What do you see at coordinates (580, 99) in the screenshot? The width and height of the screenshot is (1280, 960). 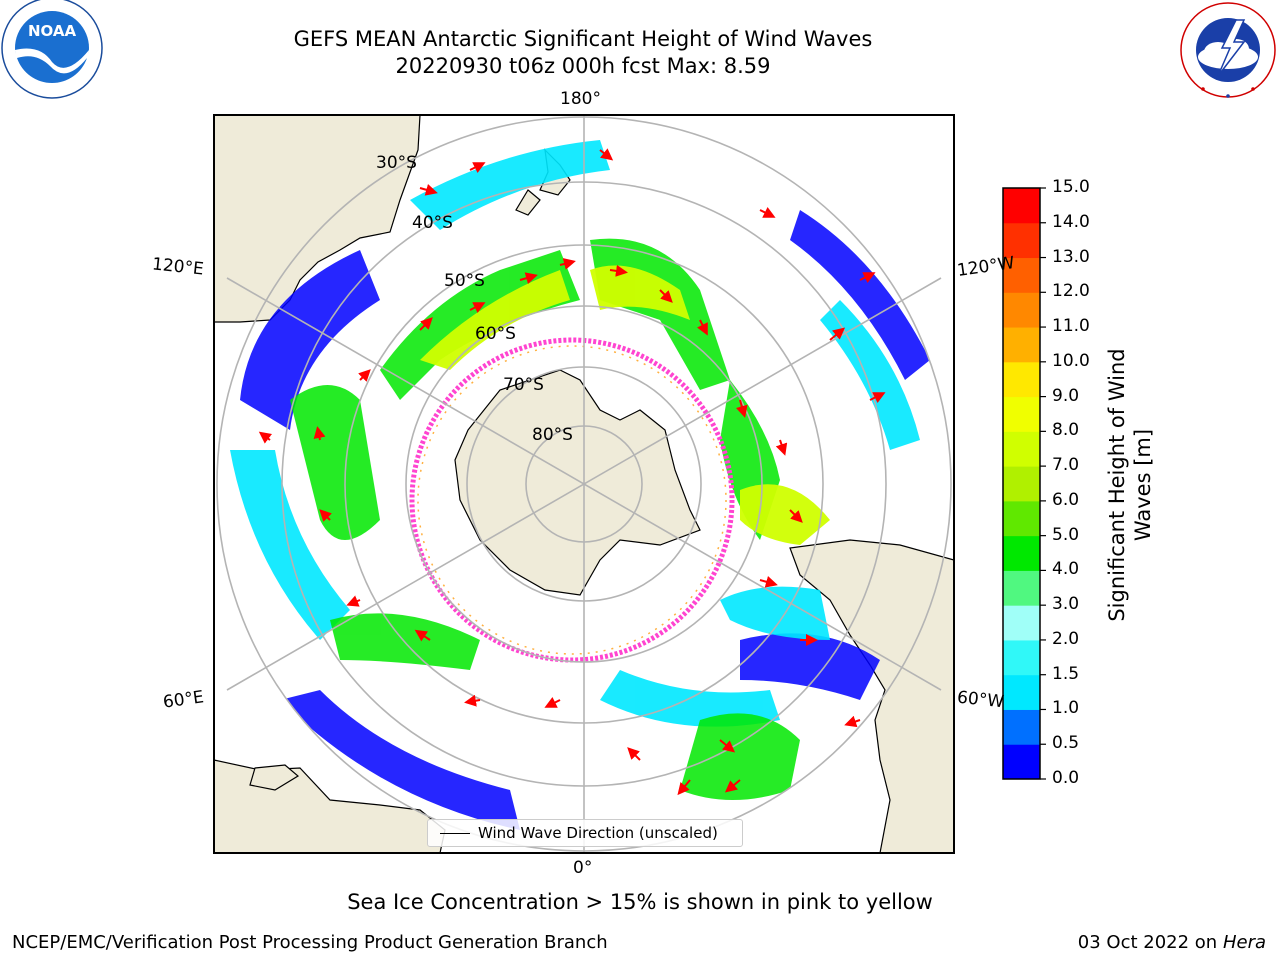 I see `lon-label-180: 180°` at bounding box center [580, 99].